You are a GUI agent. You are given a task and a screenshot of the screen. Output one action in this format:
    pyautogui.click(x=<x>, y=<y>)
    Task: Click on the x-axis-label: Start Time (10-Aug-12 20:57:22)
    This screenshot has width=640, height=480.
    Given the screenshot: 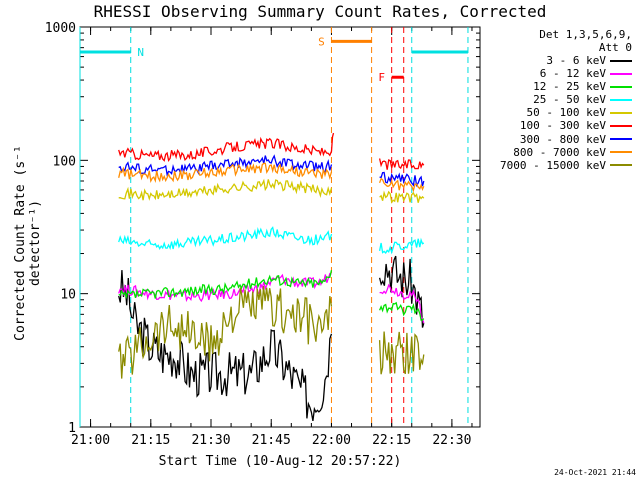 What is the action you would take?
    pyautogui.click(x=280, y=461)
    